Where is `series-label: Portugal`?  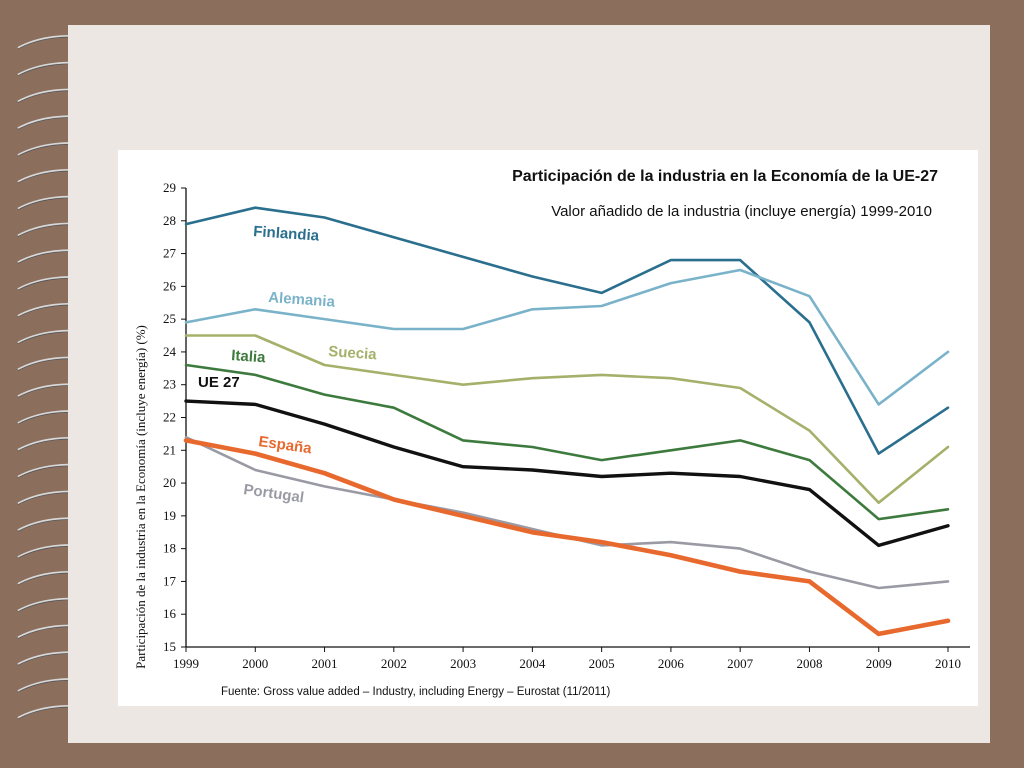 series-label: Portugal is located at coordinates (273, 493).